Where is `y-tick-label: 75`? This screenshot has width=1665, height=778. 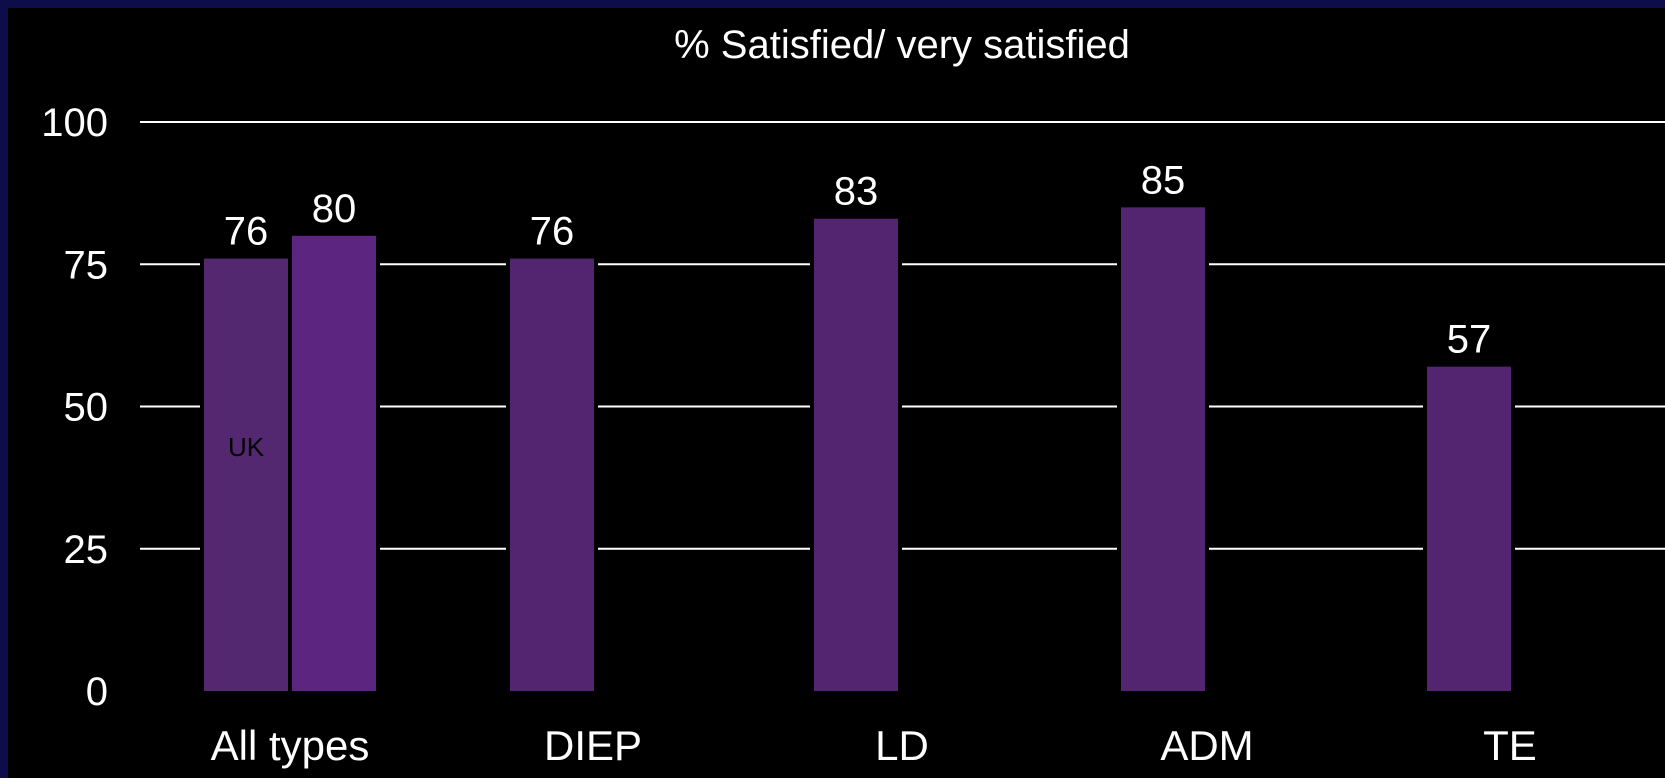
y-tick-label: 75 is located at coordinates (86, 265).